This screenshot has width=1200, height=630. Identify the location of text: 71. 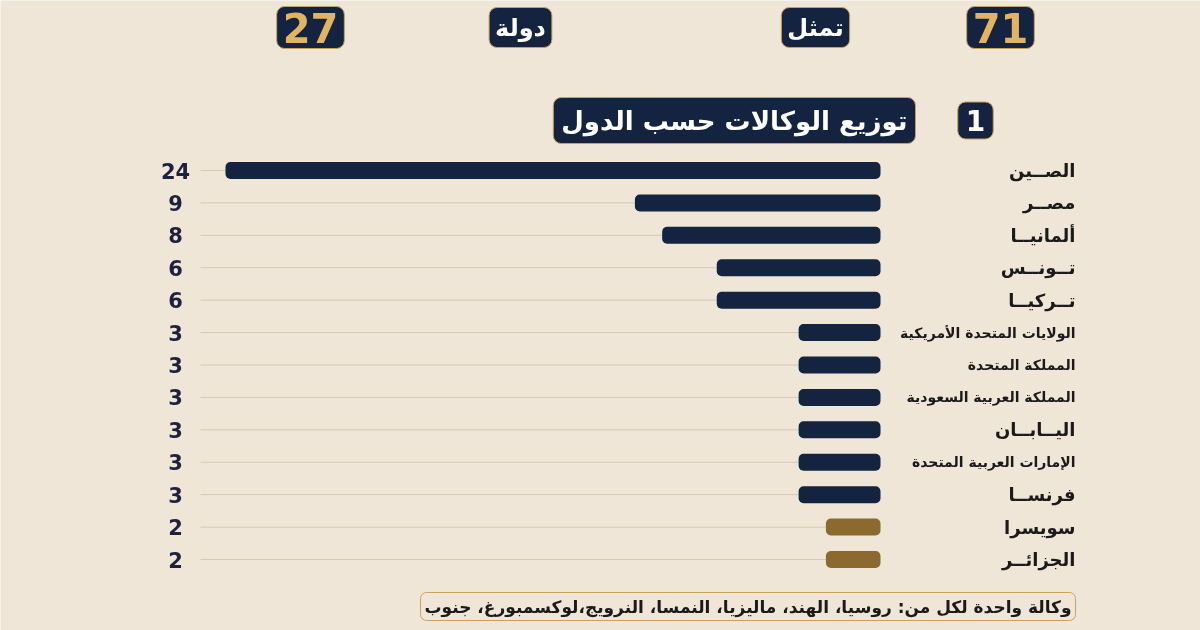
(1000, 28).